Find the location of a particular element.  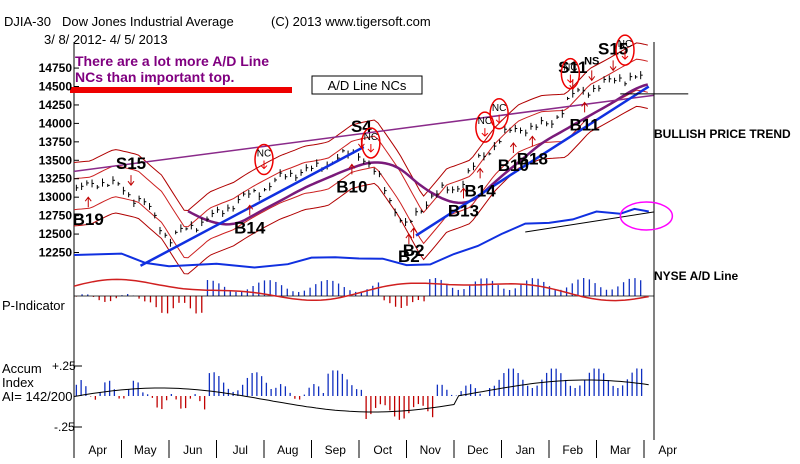

header-date-range: 3/ 8/ 2012- 4/ 5/ 2013 is located at coordinates (106, 39).